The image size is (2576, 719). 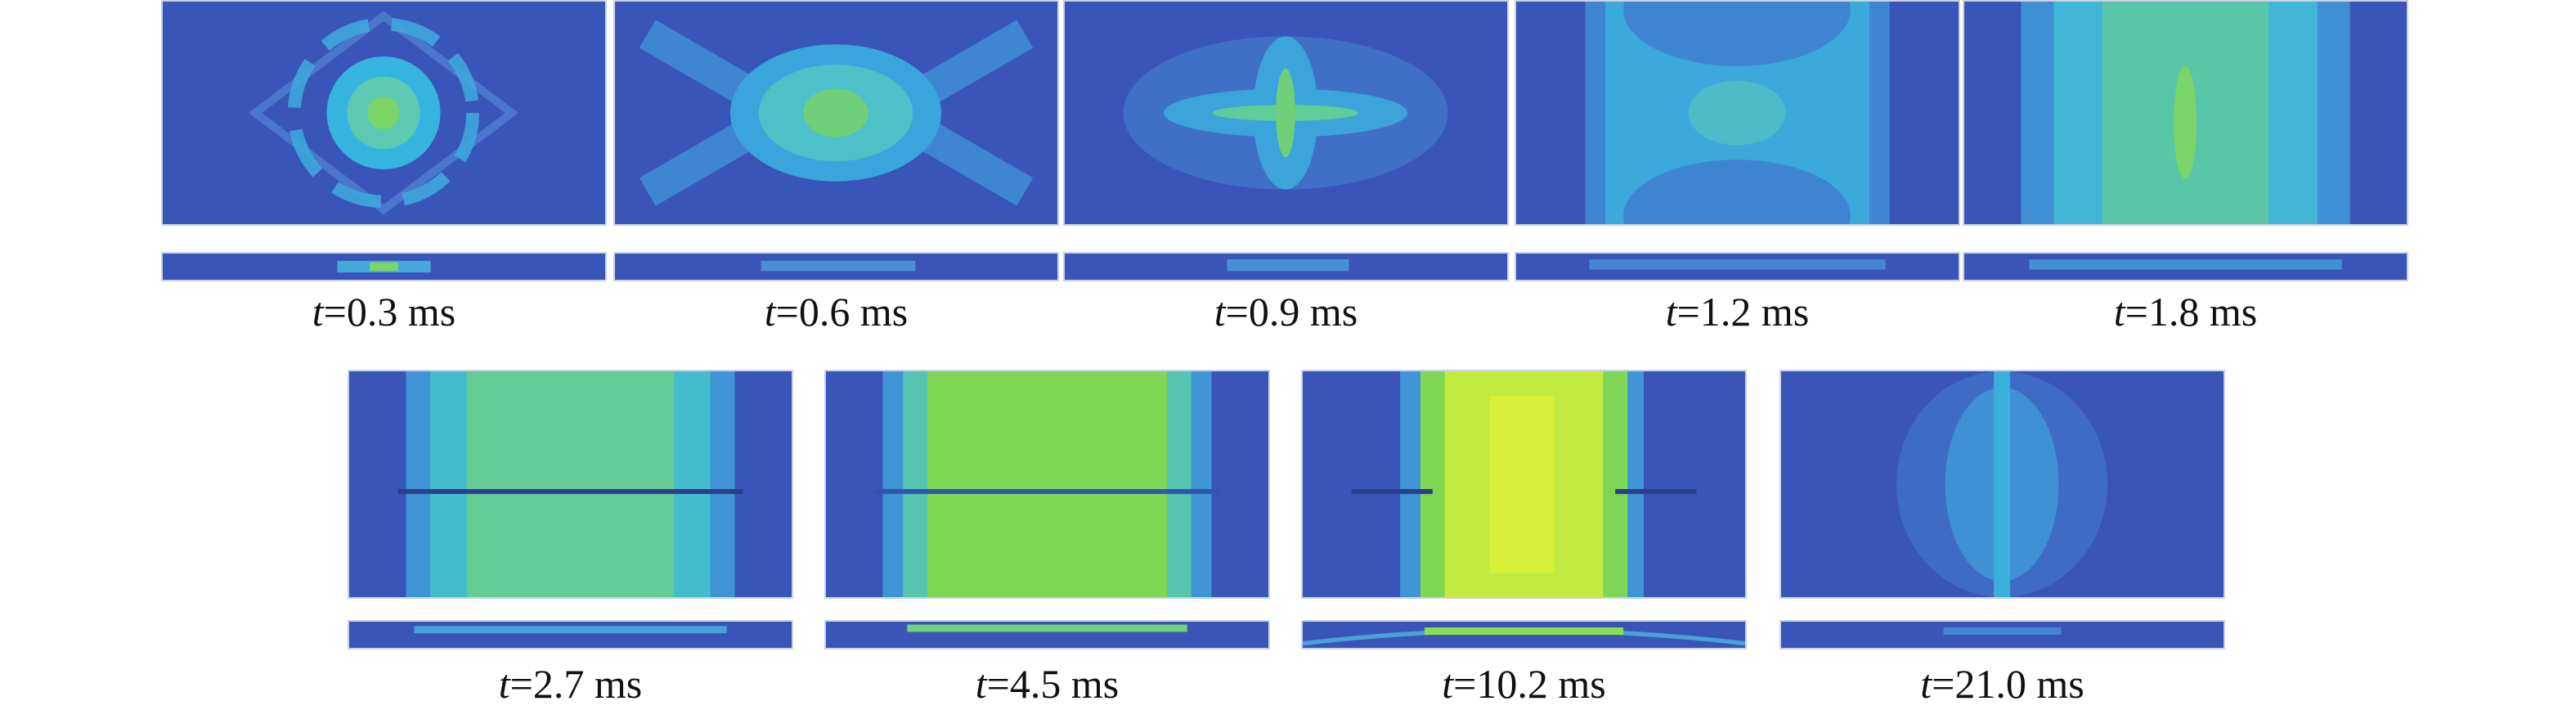 What do you see at coordinates (570, 684) in the screenshot?
I see `time-label: t=2.7 ms` at bounding box center [570, 684].